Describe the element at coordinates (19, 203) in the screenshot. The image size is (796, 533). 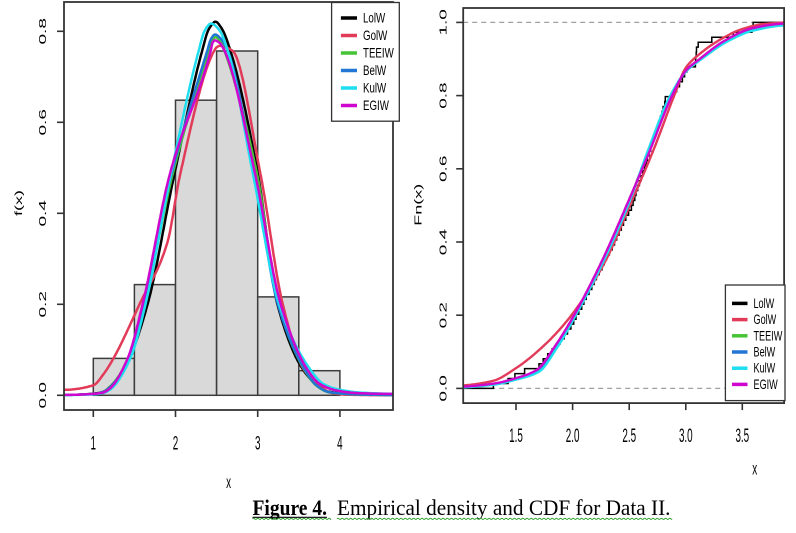
I see `svg-text: f(x)` at that location.